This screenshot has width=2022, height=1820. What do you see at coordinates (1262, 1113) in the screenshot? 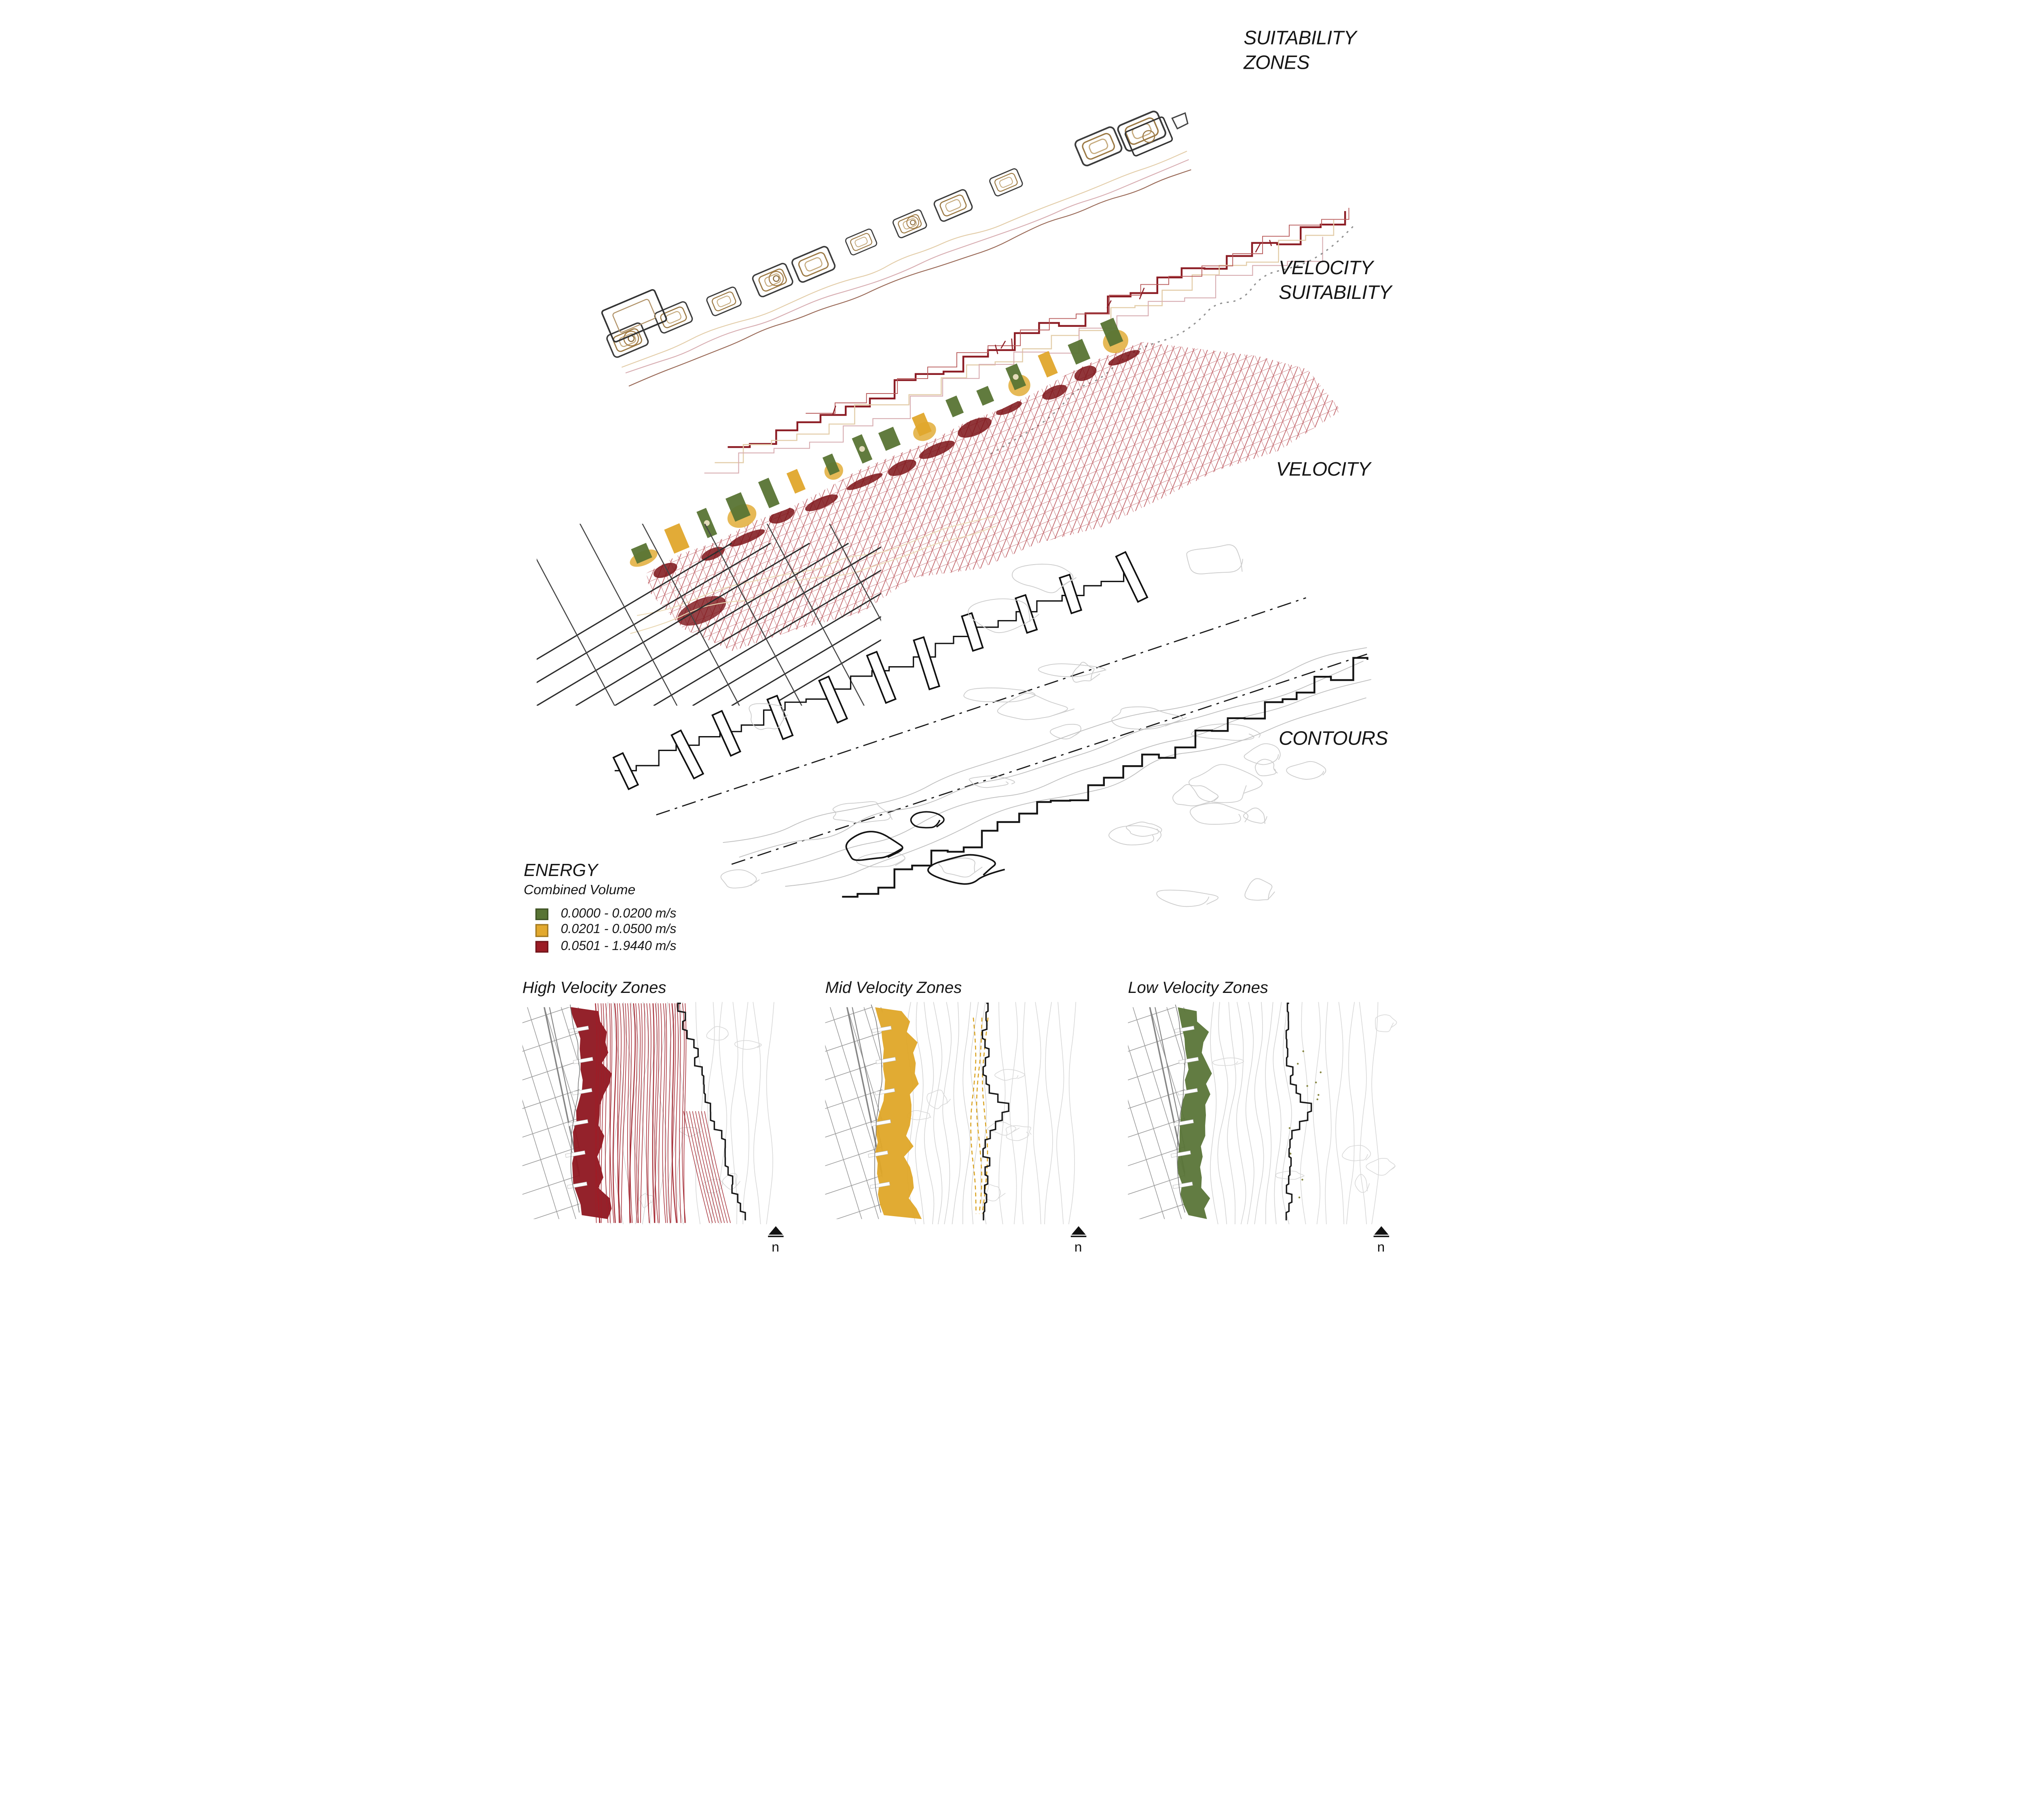
I see `low-velocity-map` at bounding box center [1262, 1113].